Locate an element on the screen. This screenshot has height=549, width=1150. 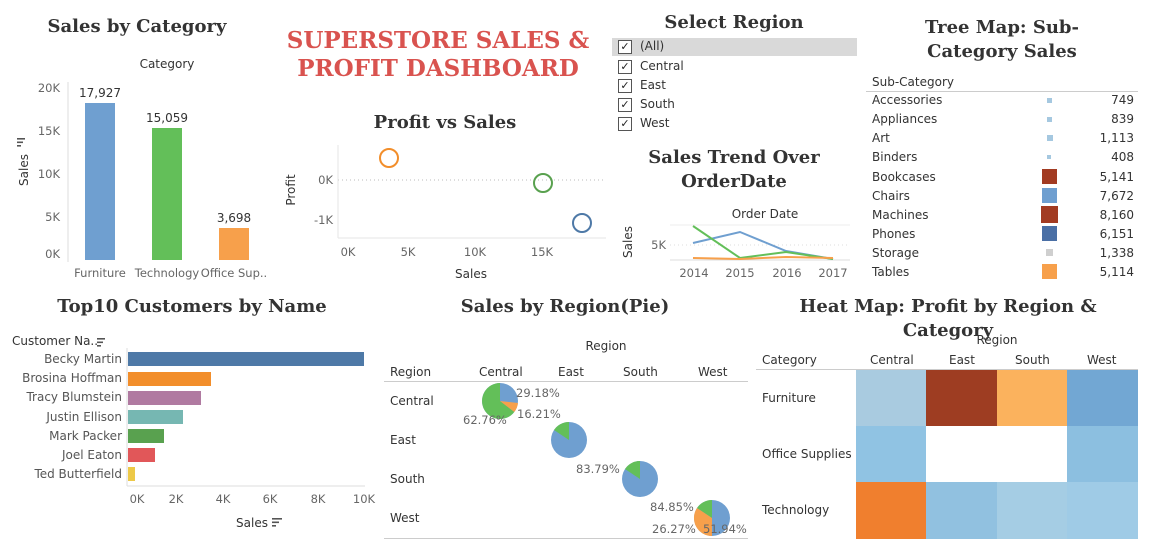
divider is located at coordinates (1002, 91).